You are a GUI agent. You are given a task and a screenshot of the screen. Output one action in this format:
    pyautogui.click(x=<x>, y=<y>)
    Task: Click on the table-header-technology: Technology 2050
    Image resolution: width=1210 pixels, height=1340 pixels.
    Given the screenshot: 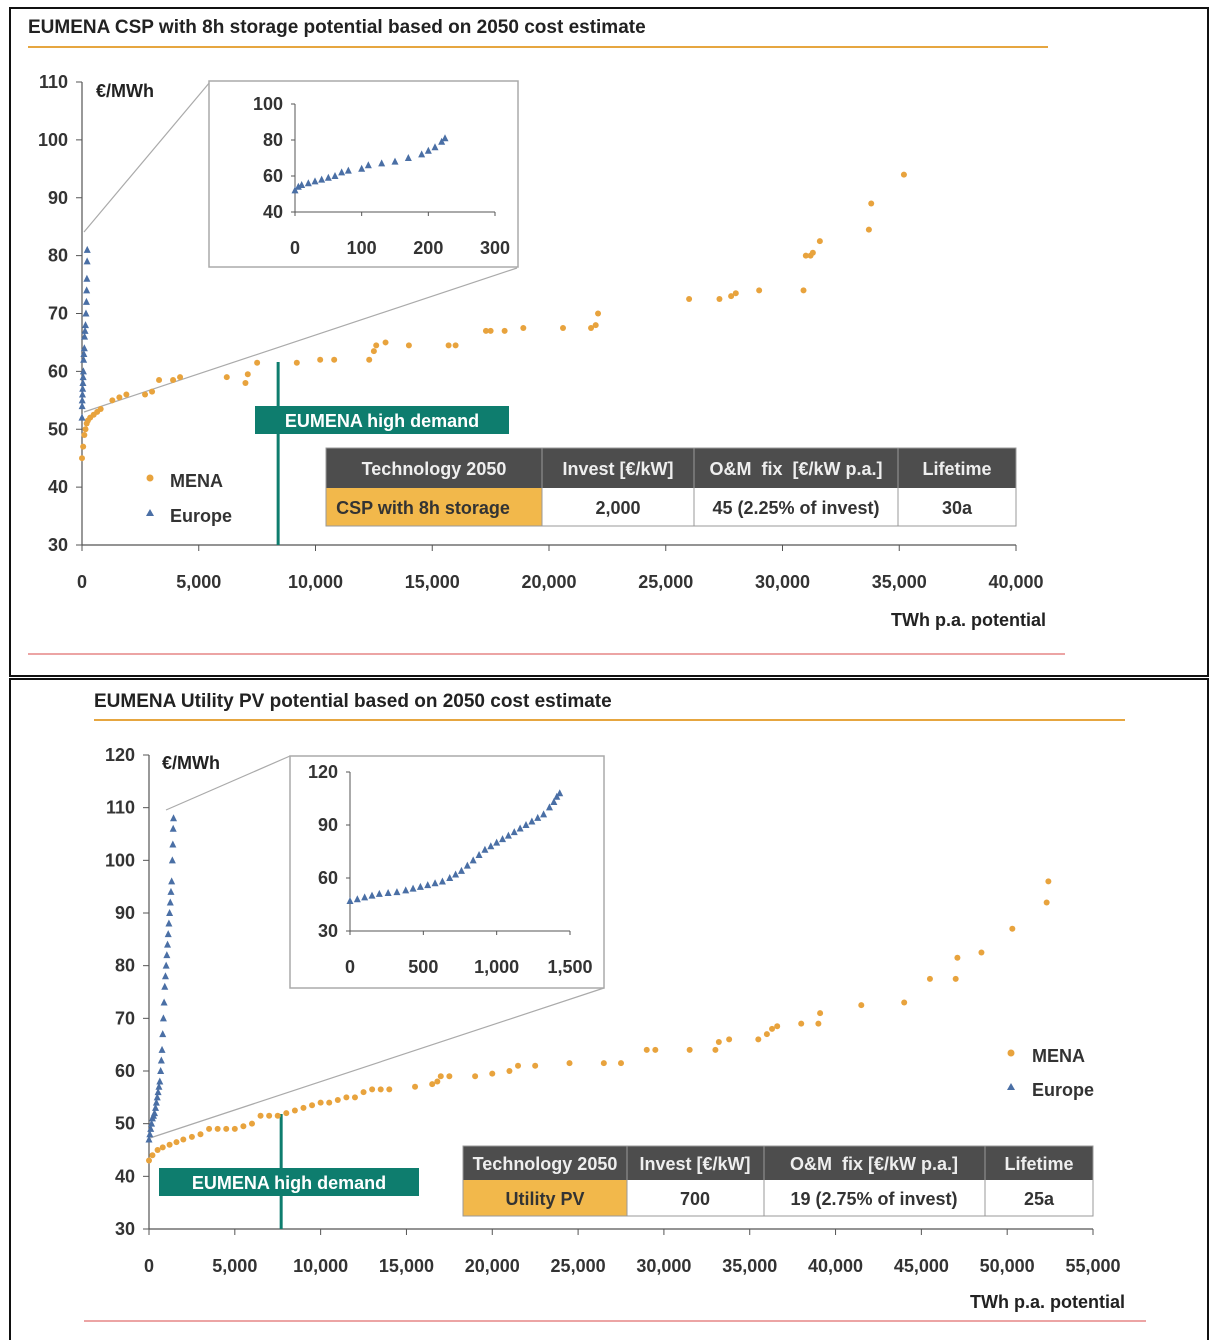 What is the action you would take?
    pyautogui.click(x=434, y=469)
    